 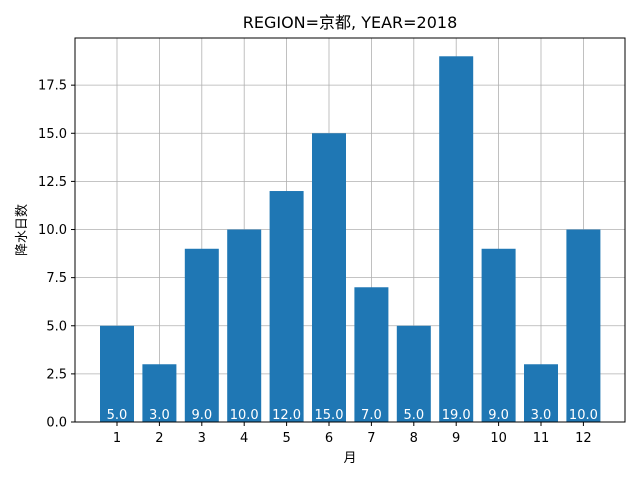 What do you see at coordinates (583, 438) in the screenshot?
I see `x-tick-label: 12` at bounding box center [583, 438].